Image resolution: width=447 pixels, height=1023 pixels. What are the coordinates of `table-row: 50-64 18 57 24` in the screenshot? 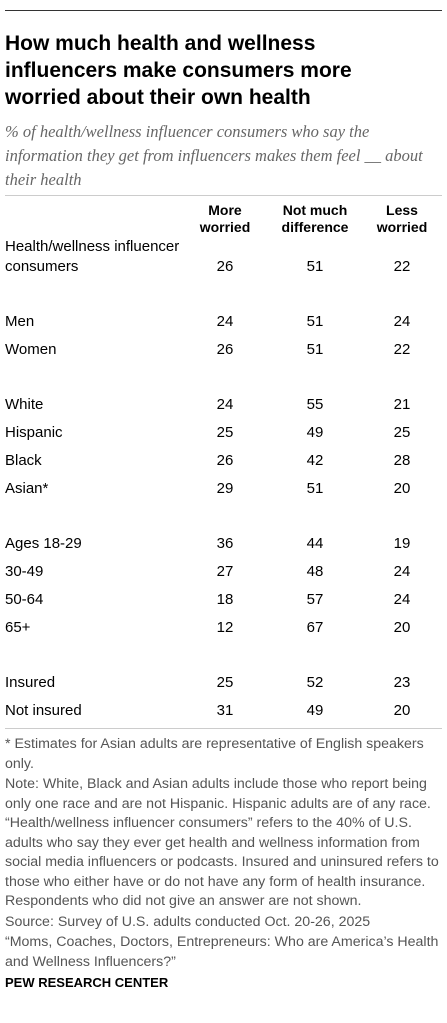 It's located at (223, 600).